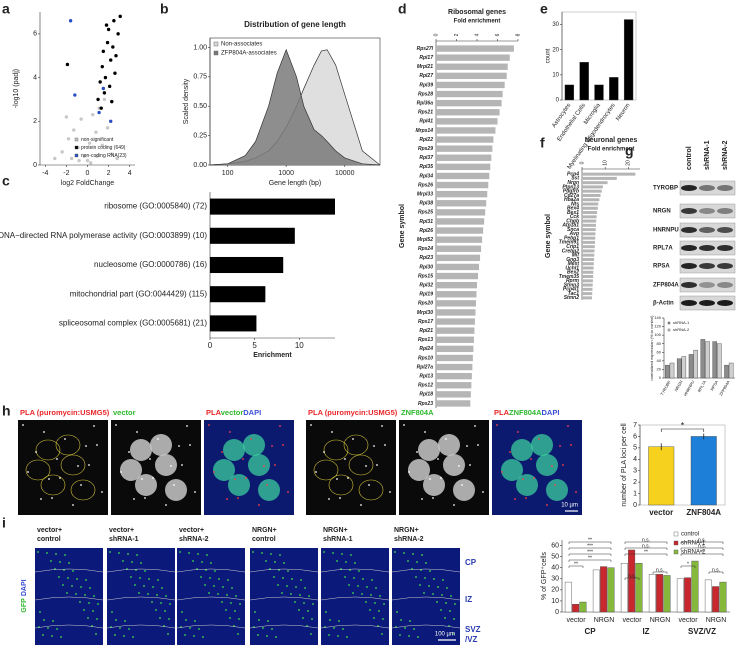 This screenshot has width=736, height=653. What do you see at coordinates (65, 412) in the screenshot?
I see `micrograph-label: PLA (puromycin:USMG5)` at bounding box center [65, 412].